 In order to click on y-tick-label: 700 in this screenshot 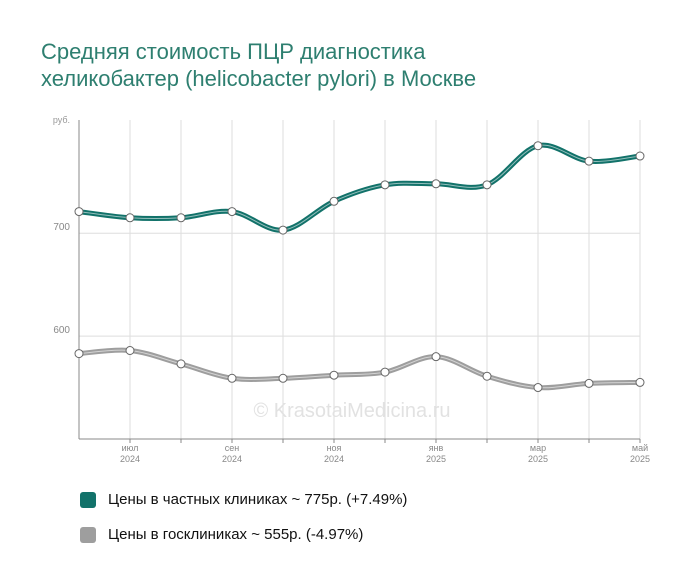, I will do `click(61, 227)`.